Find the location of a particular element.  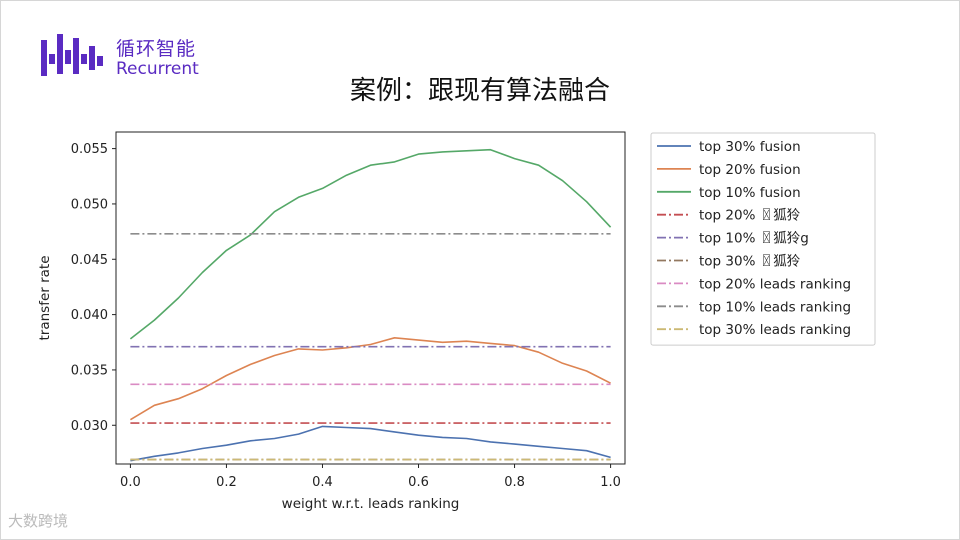

legend-label: top 10% fusion is located at coordinates (750, 193).